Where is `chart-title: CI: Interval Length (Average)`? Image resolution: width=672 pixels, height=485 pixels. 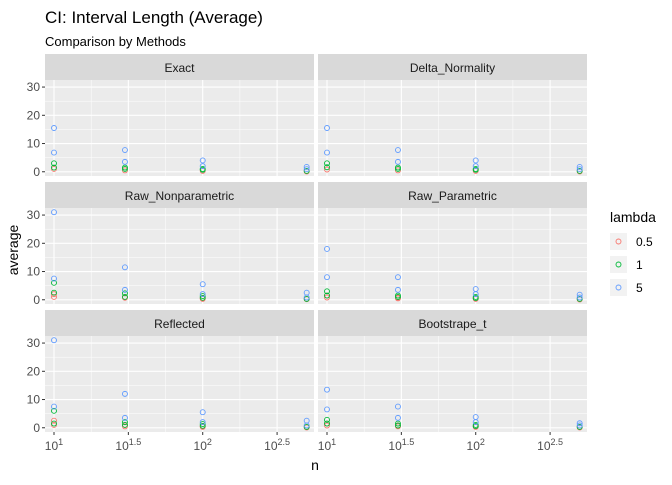
chart-title: CI: Interval Length (Average) is located at coordinates (154, 17).